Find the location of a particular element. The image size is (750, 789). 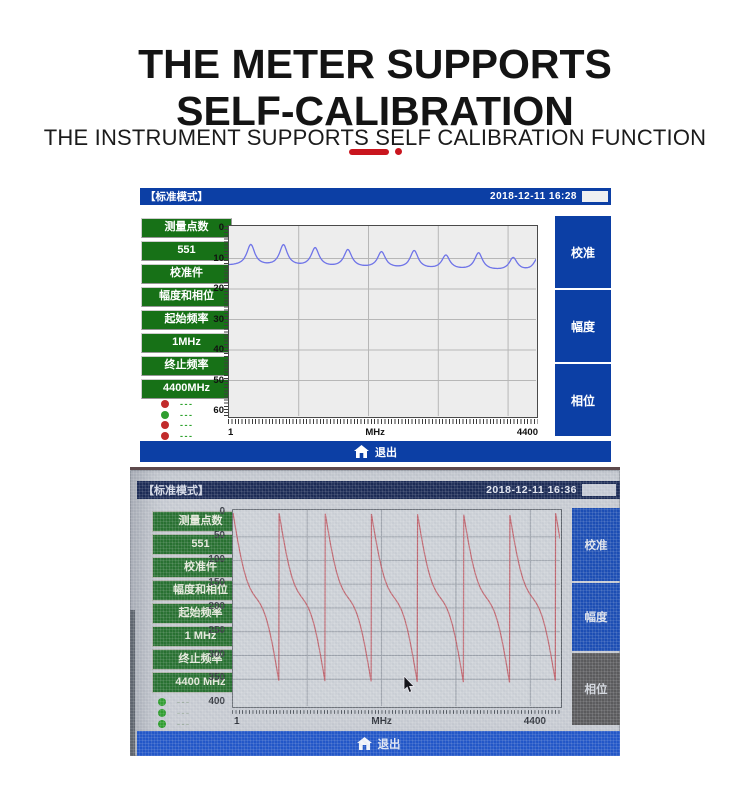

screen2-header: 【标准模式】 2018-12-11 16:36 is located at coordinates (378, 490).